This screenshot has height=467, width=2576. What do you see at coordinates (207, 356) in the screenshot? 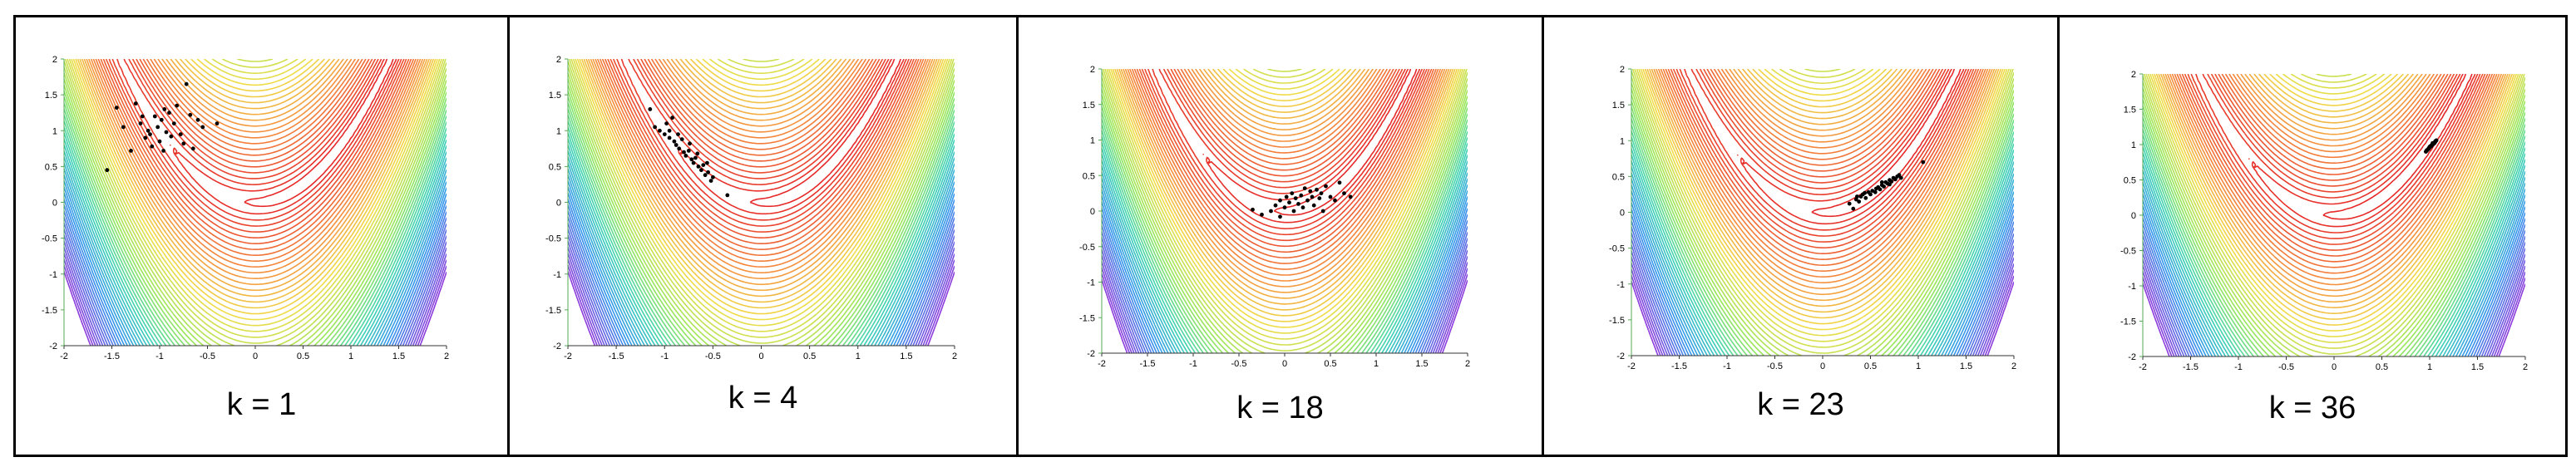
I see `x-tick-label: -0.5` at bounding box center [207, 356].